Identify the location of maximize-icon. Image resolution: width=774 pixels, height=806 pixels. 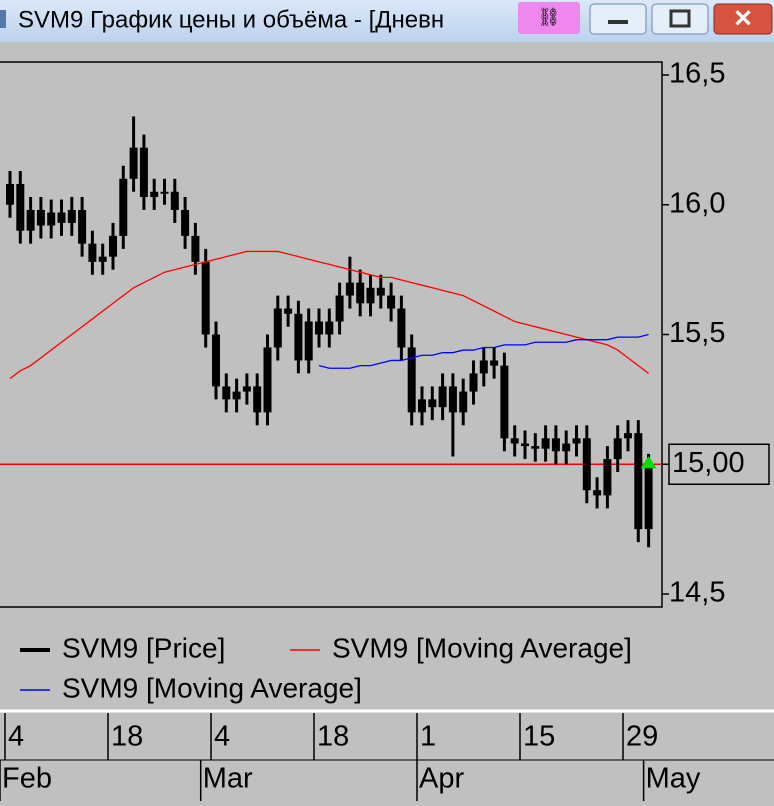
(680, 18).